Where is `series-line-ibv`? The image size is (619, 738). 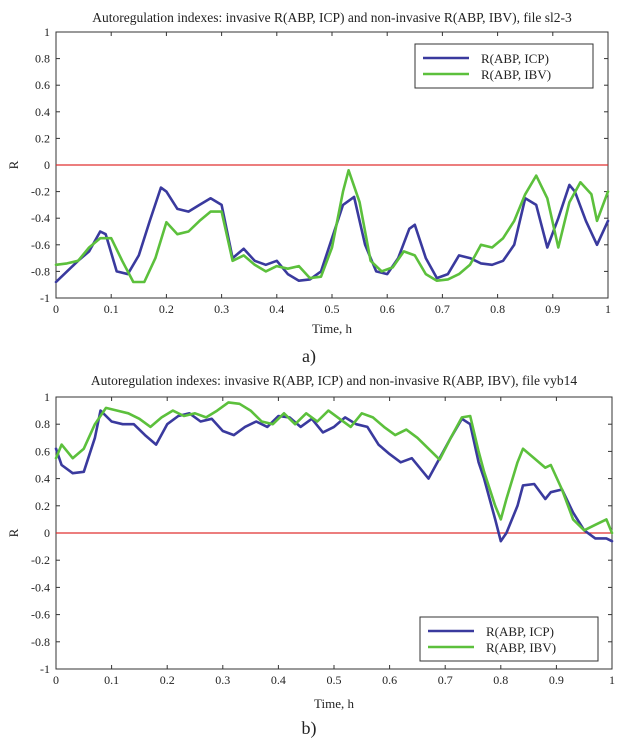
series-line-ibv is located at coordinates (332, 226).